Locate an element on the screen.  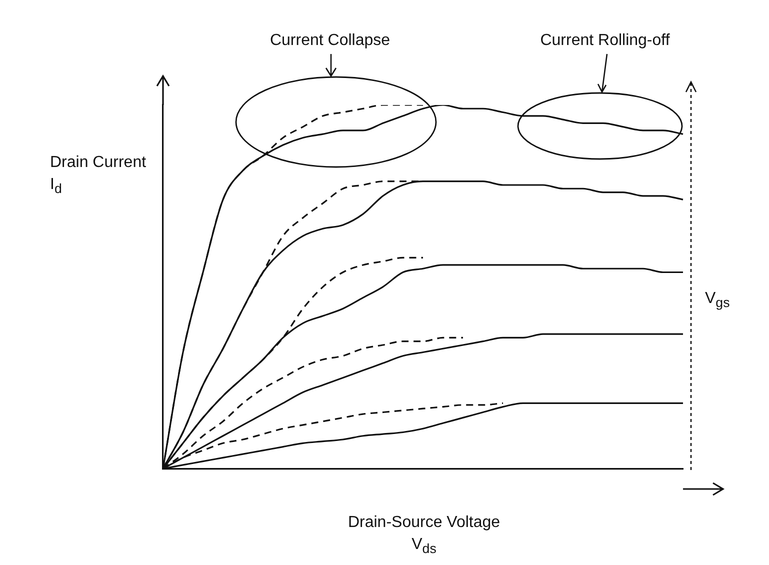
x-axis-title: Drain-Source Voltage V$_{ds}$ is located at coordinates (424, 535).